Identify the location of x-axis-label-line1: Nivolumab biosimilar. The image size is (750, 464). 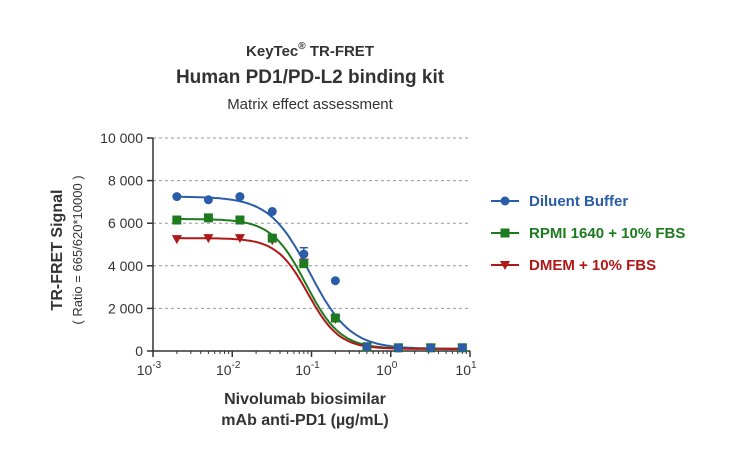
(305, 399).